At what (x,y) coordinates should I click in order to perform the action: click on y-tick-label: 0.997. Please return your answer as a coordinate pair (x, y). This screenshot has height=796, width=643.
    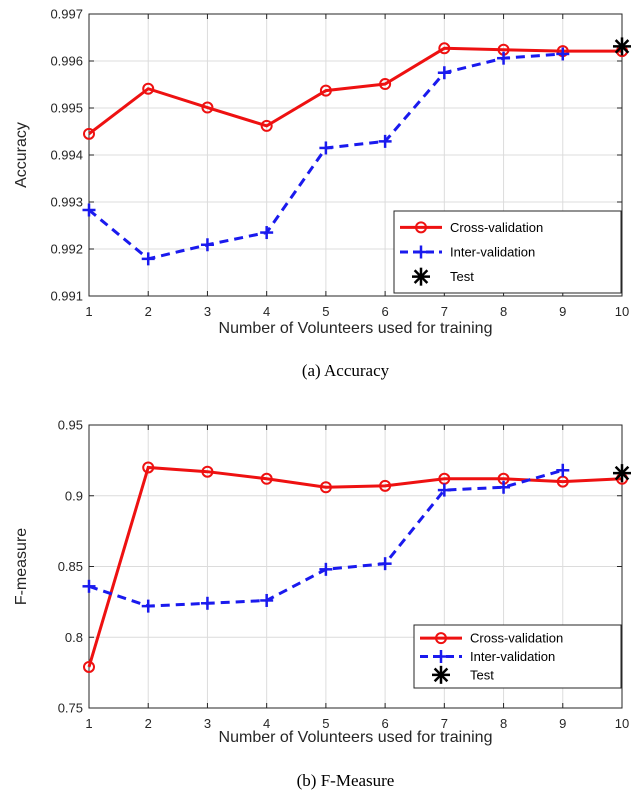
    Looking at the image, I should click on (66, 14).